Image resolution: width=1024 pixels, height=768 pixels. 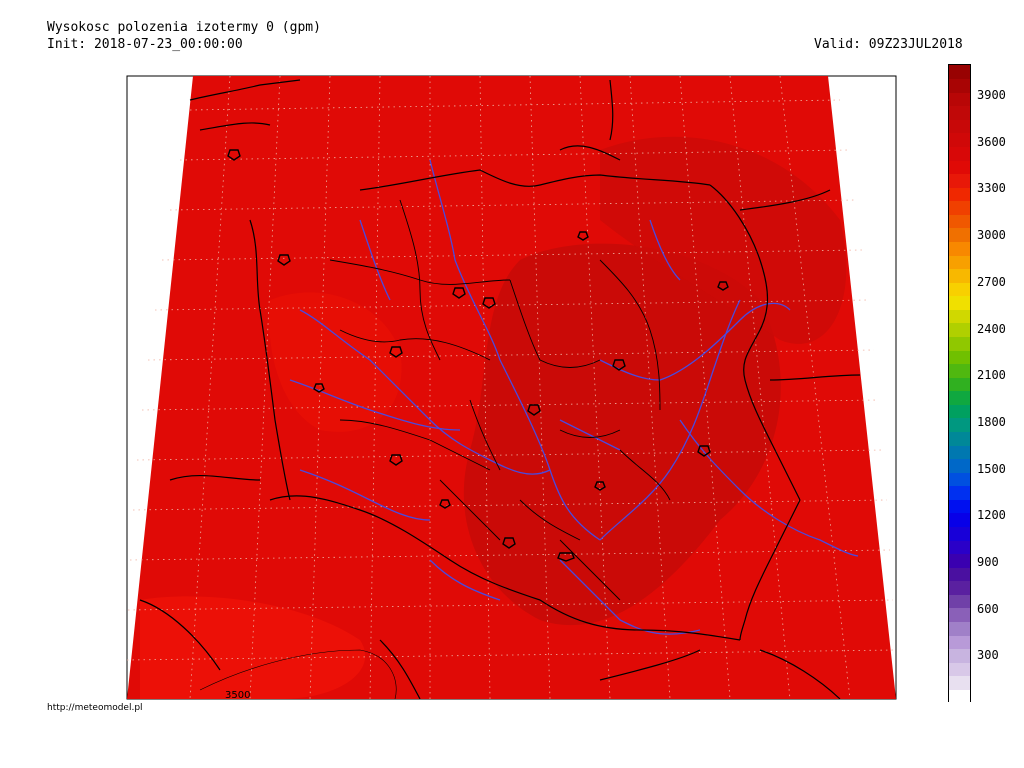 What do you see at coordinates (991, 515) in the screenshot?
I see `colorbar-tick-label: 1200` at bounding box center [991, 515].